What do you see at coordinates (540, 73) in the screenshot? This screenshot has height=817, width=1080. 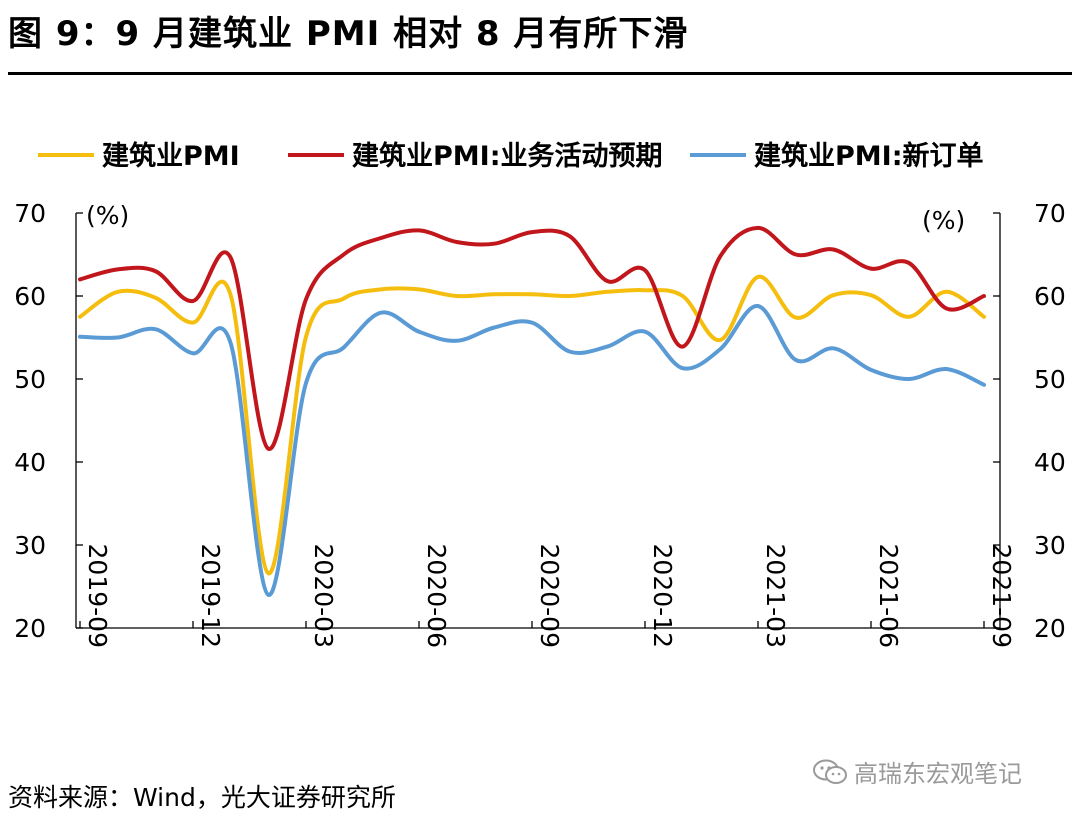 I see `title-divider` at bounding box center [540, 73].